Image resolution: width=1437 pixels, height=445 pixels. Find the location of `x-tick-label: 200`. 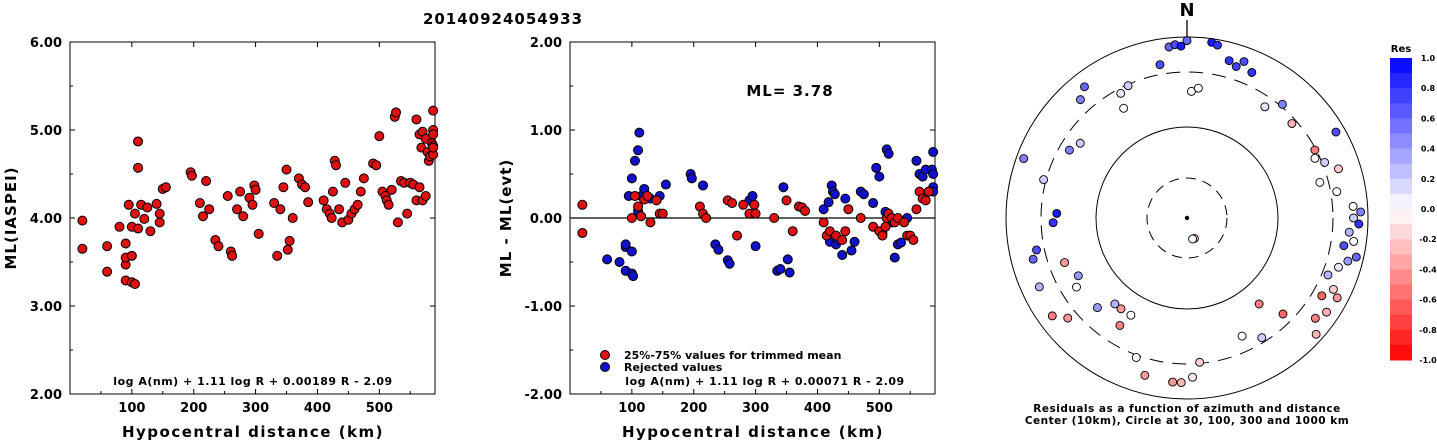

x-tick-label: 200 is located at coordinates (693, 408).